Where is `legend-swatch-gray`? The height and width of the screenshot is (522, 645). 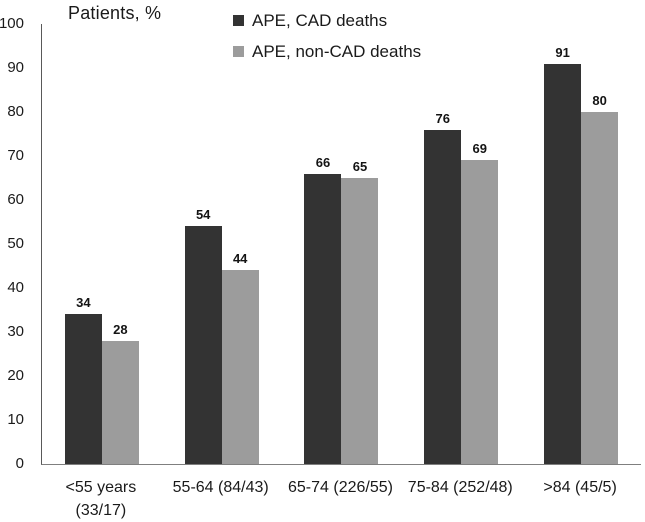 legend-swatch-gray is located at coordinates (238, 51).